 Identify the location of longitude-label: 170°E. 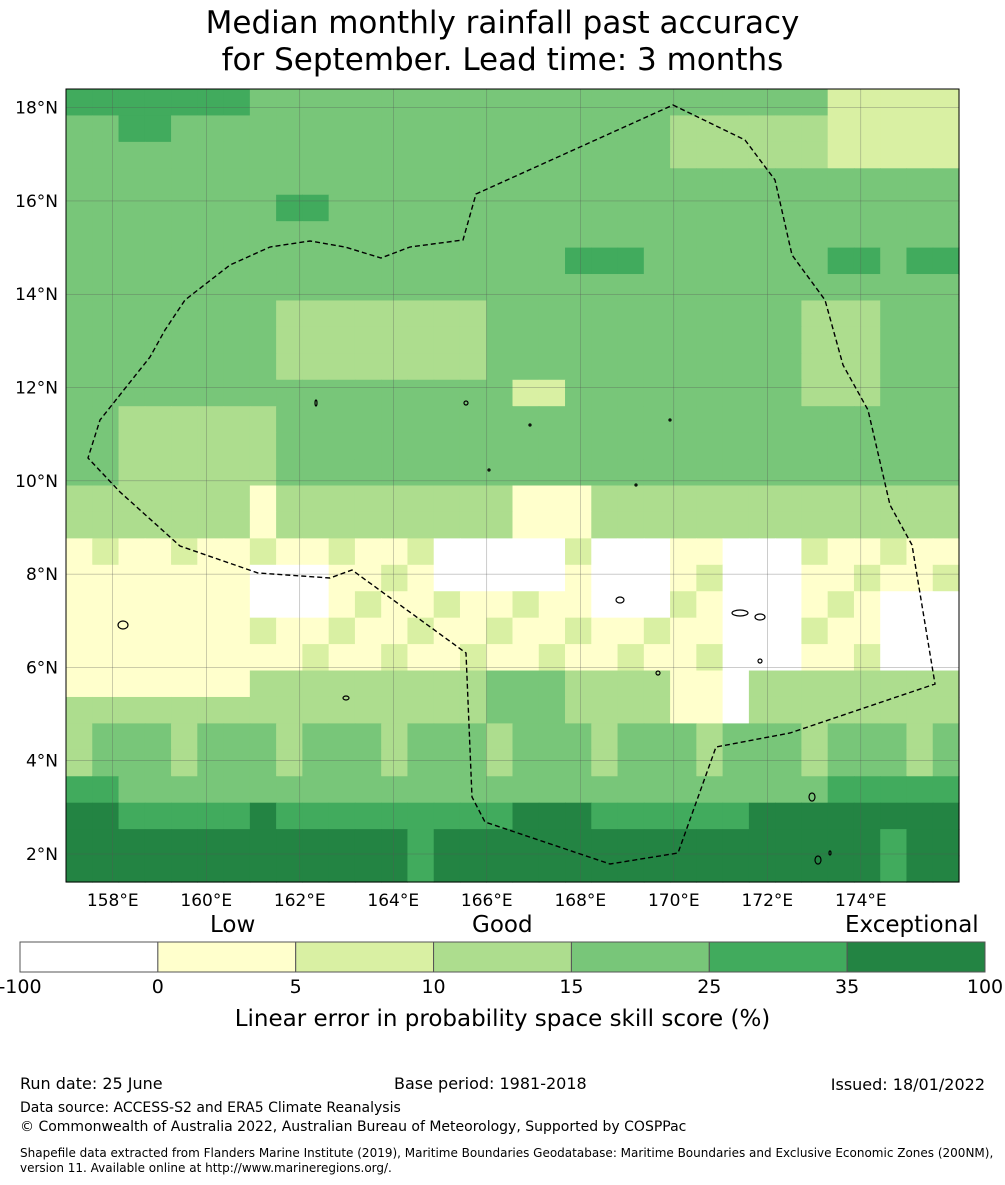
(674, 901).